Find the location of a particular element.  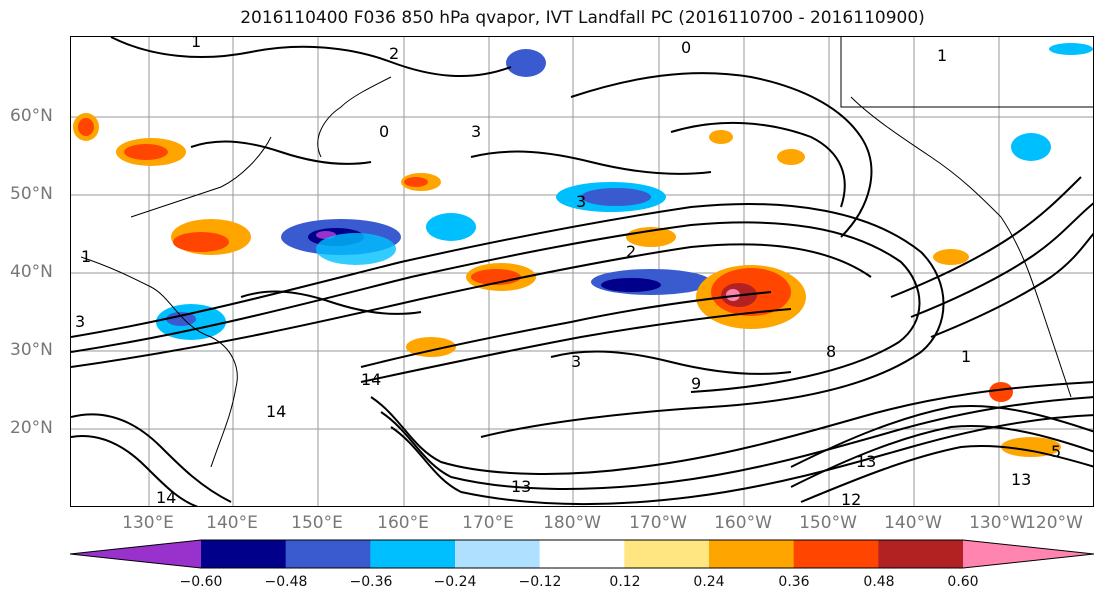

lat-label-20n: 20°N is located at coordinates (31, 428).